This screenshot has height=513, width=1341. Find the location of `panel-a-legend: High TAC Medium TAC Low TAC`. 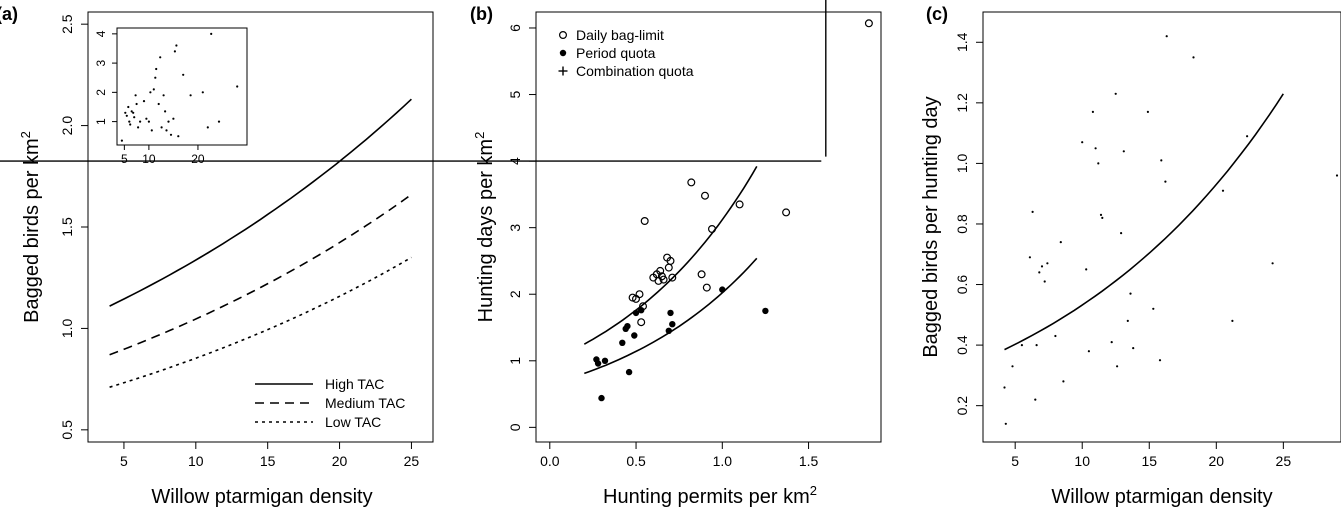

panel-a-legend: High TAC Medium TAC Low TAC is located at coordinates (330, 403).